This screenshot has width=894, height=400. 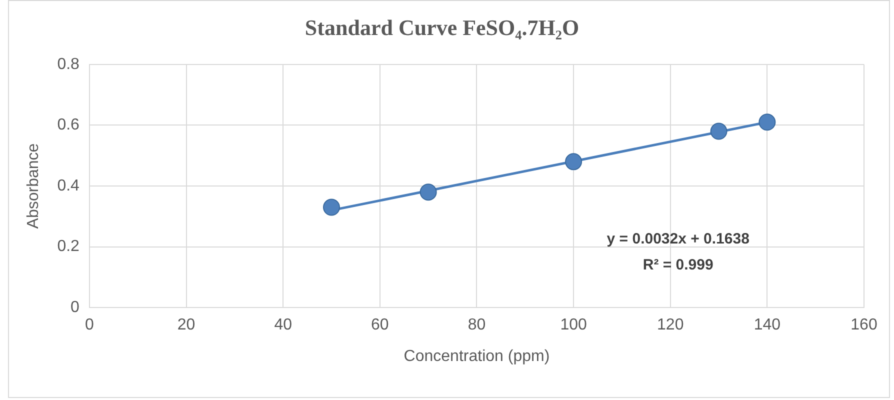 What do you see at coordinates (68, 185) in the screenshot?
I see `y-tick-label: 0.4` at bounding box center [68, 185].